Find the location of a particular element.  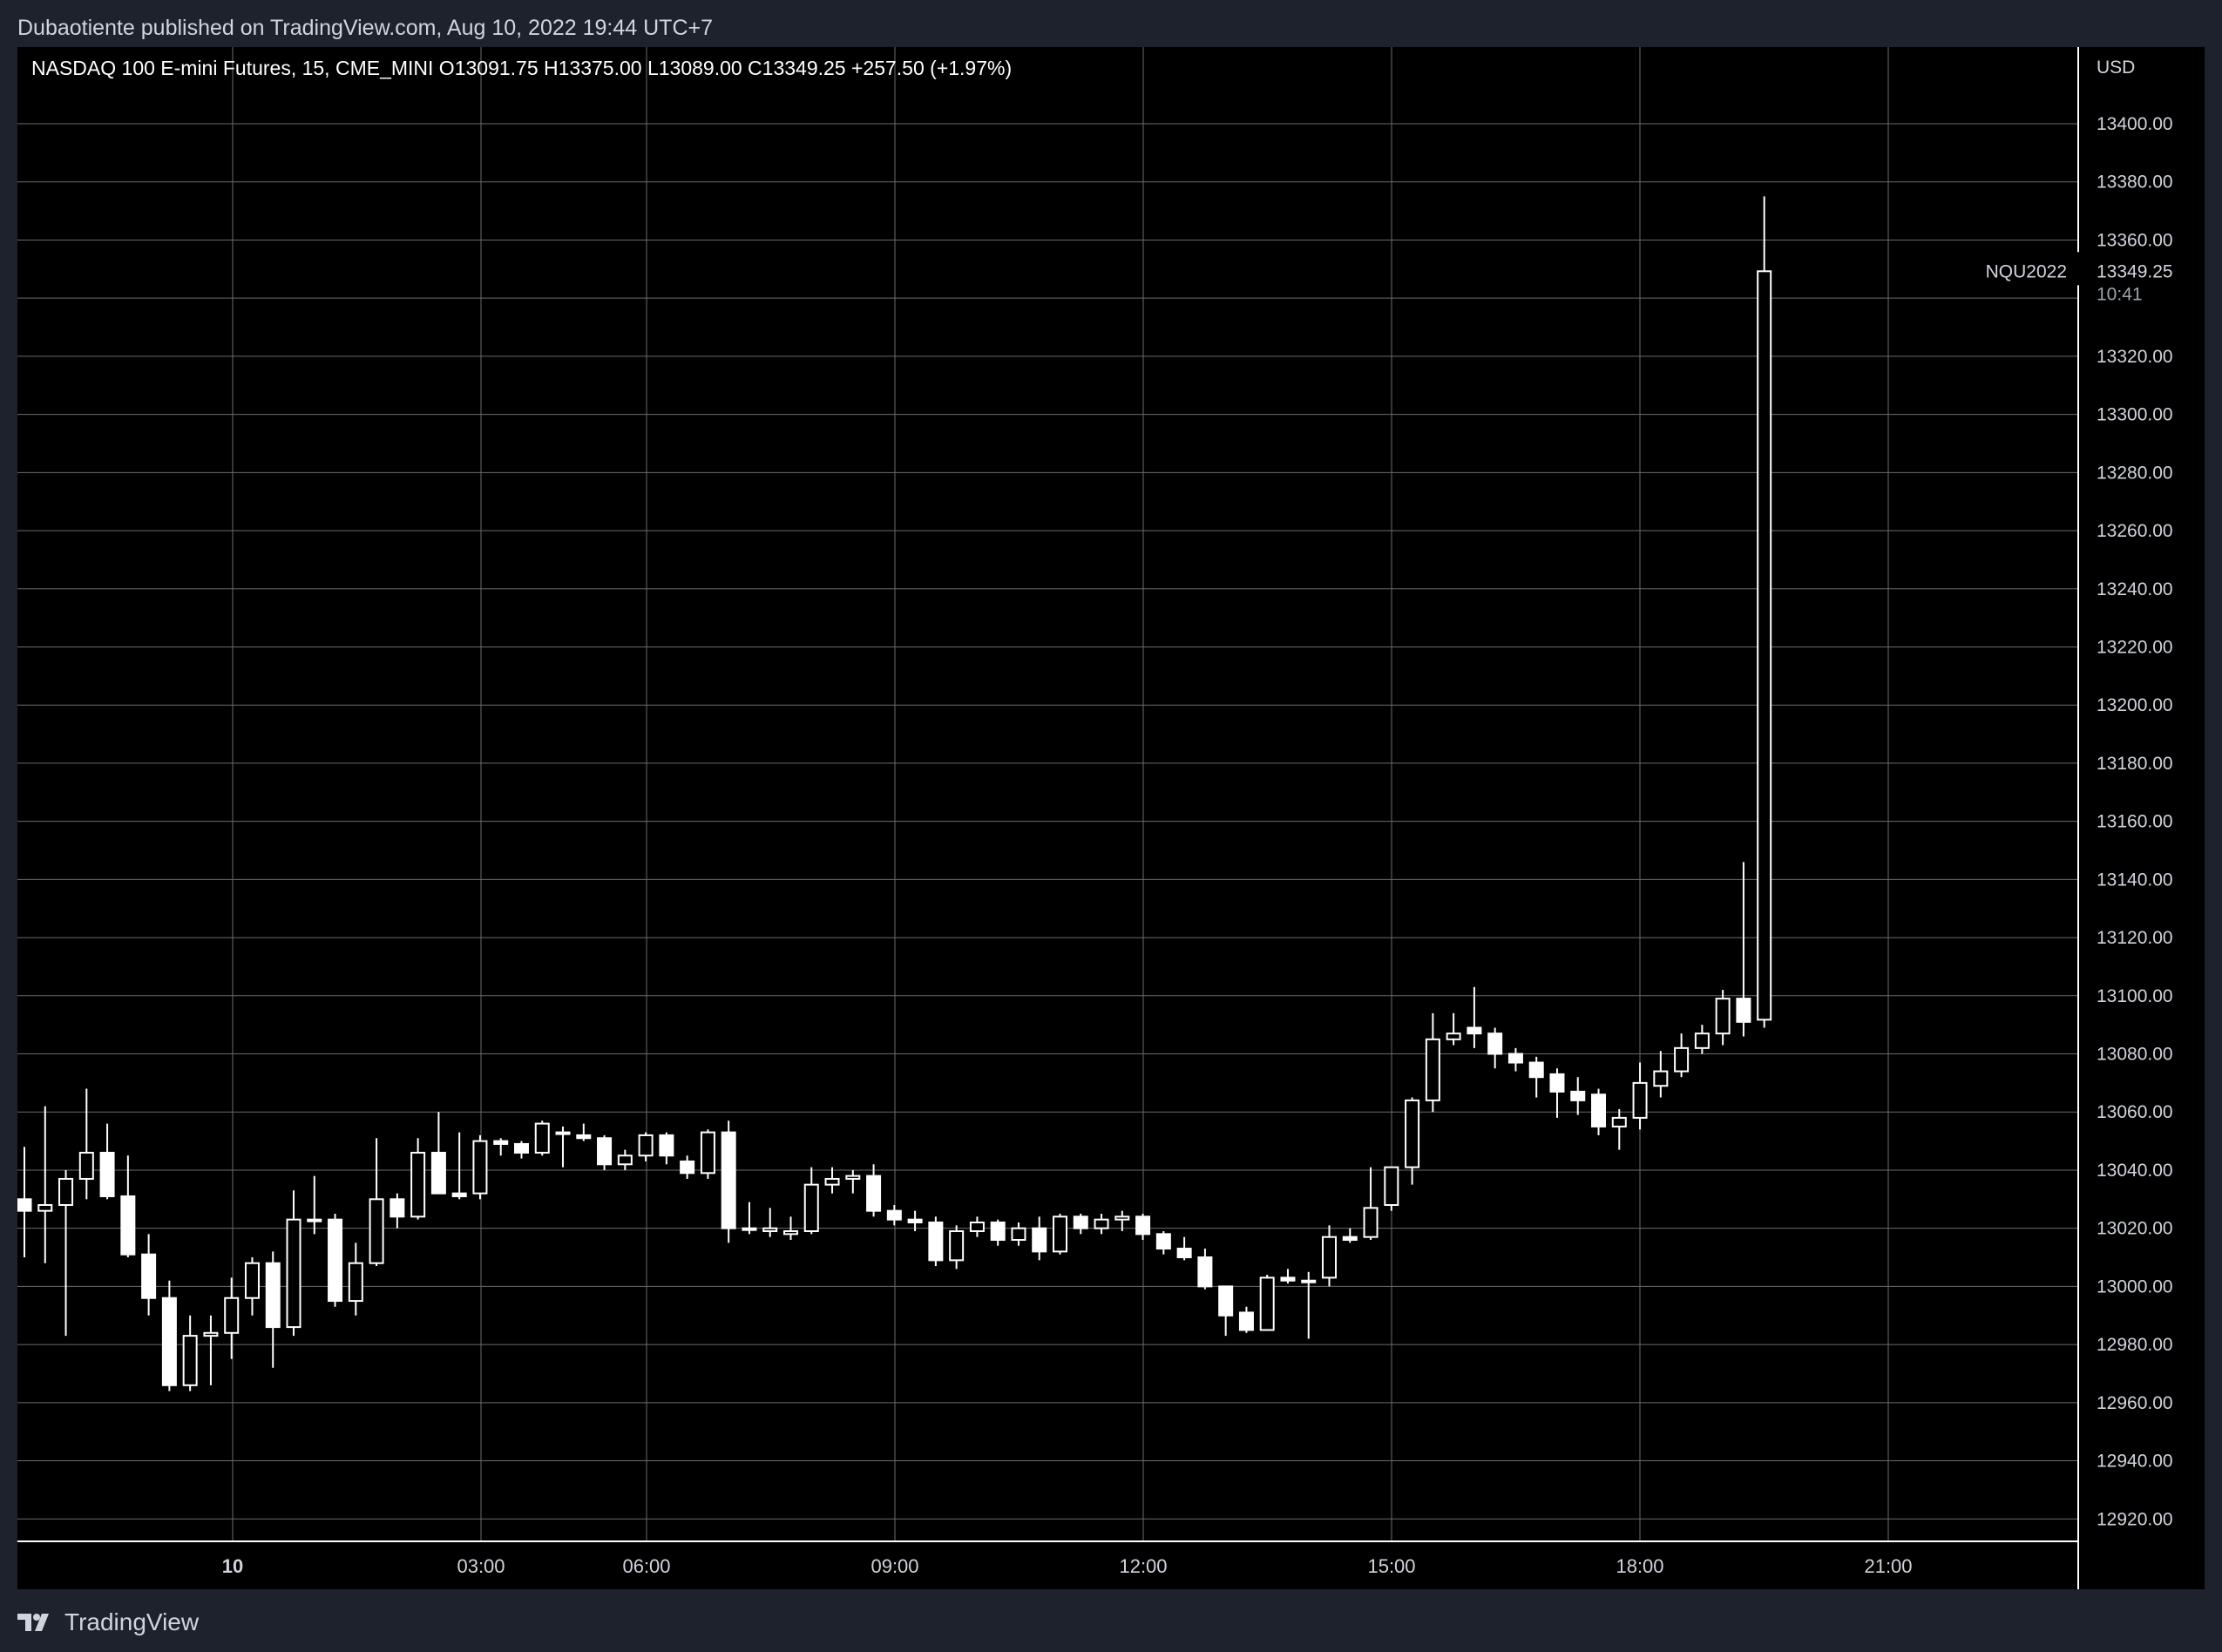

time-tick-label: 21:00 is located at coordinates (1888, 1566).